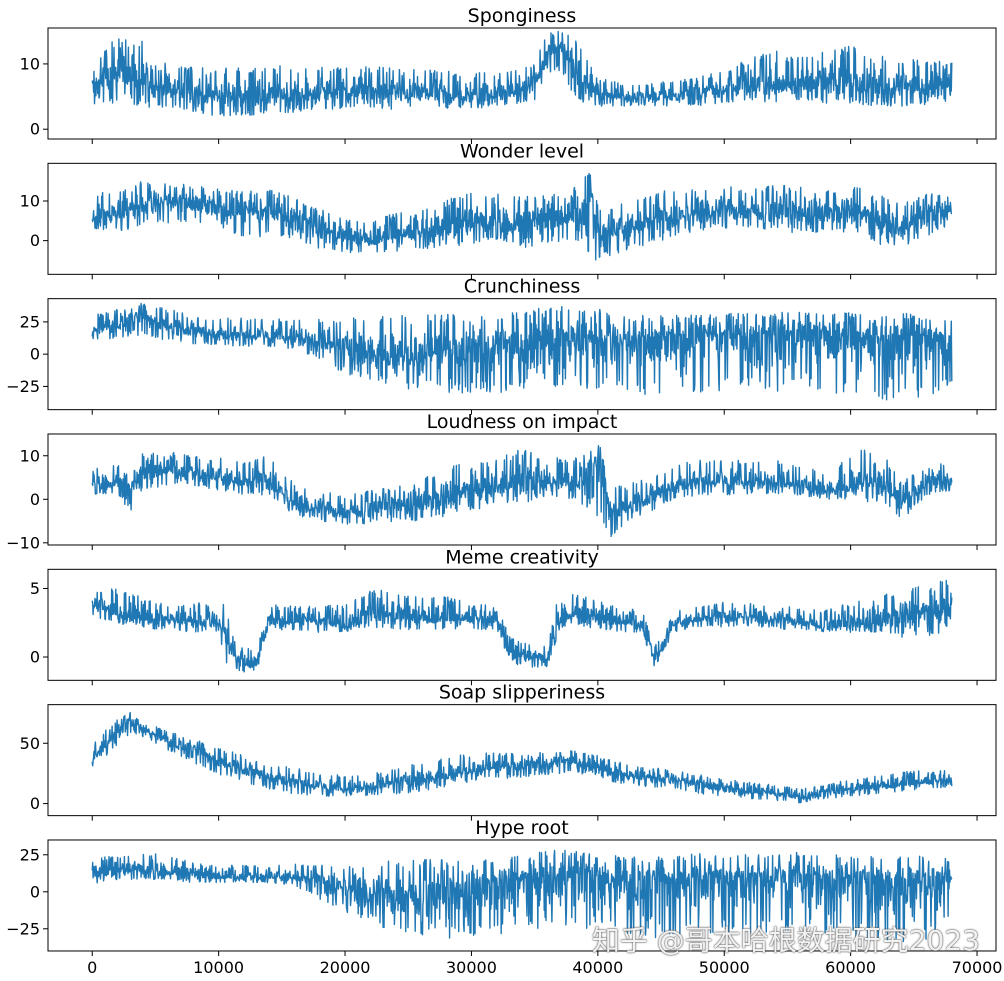 Image resolution: width=1004 pixels, height=981 pixels. I want to click on panel-title: Crunchiness, so click(522, 287).